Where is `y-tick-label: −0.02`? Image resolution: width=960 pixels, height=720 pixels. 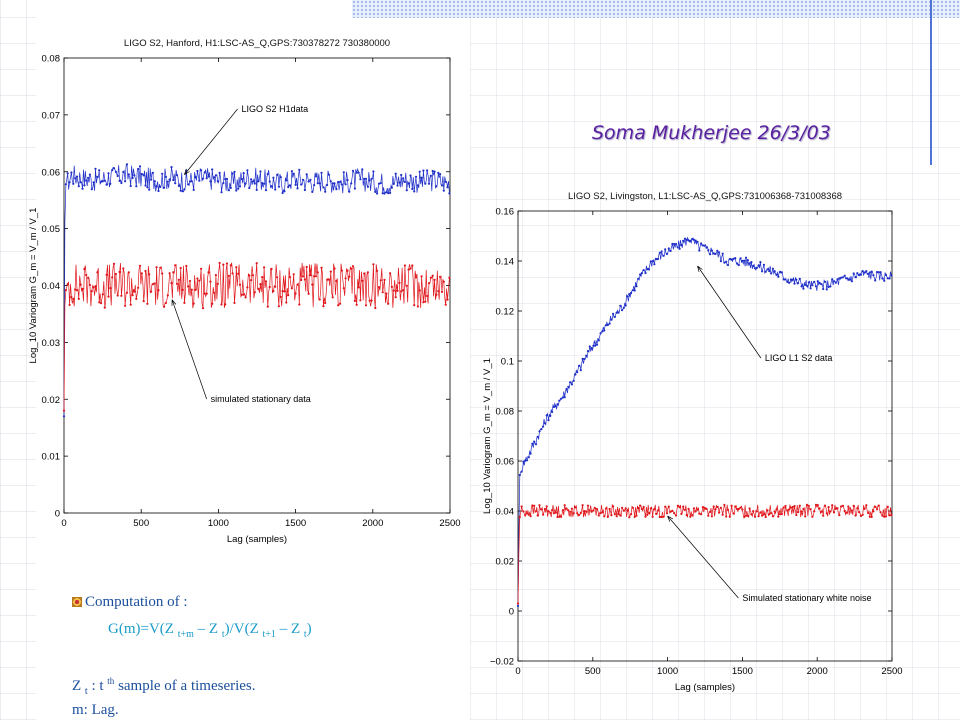 y-tick-label: −0.02 is located at coordinates (502, 662).